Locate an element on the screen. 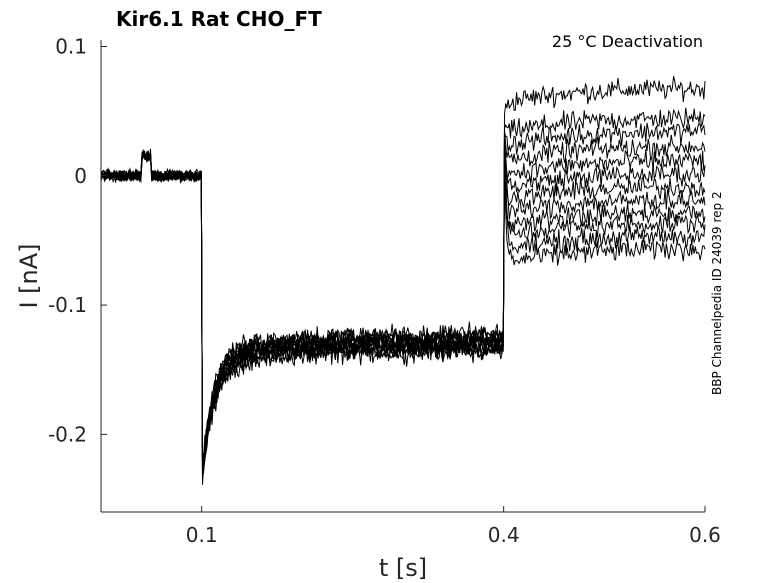 The height and width of the screenshot is (583, 778). x-axis-label: t [s] is located at coordinates (403, 568).